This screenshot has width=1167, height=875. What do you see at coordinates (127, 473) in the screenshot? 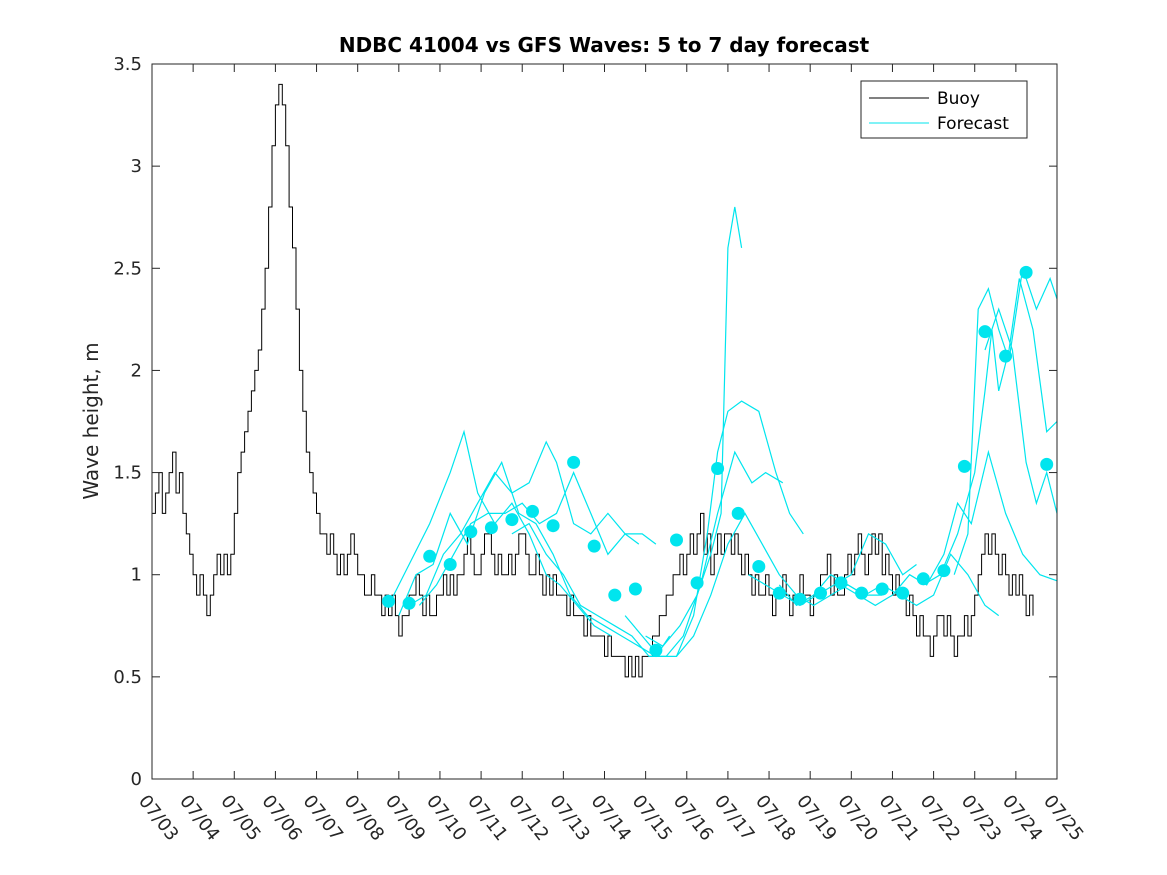
I see `y-tick-label-3: 1.5` at bounding box center [127, 473].